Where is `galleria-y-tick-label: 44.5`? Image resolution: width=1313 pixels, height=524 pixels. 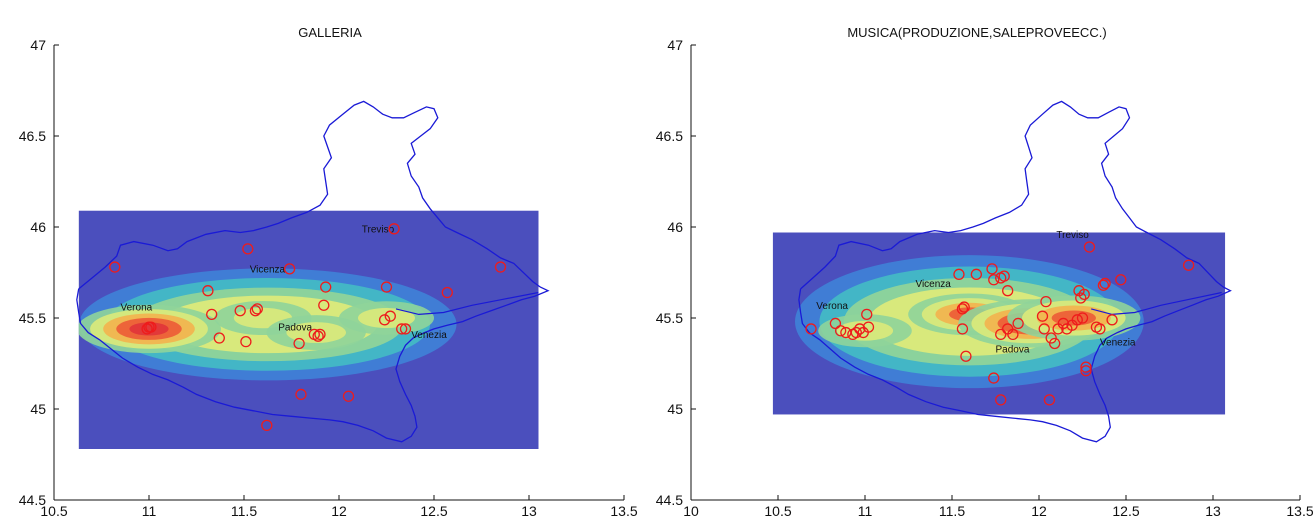 galleria-y-tick-label: 44.5 is located at coordinates (32, 500).